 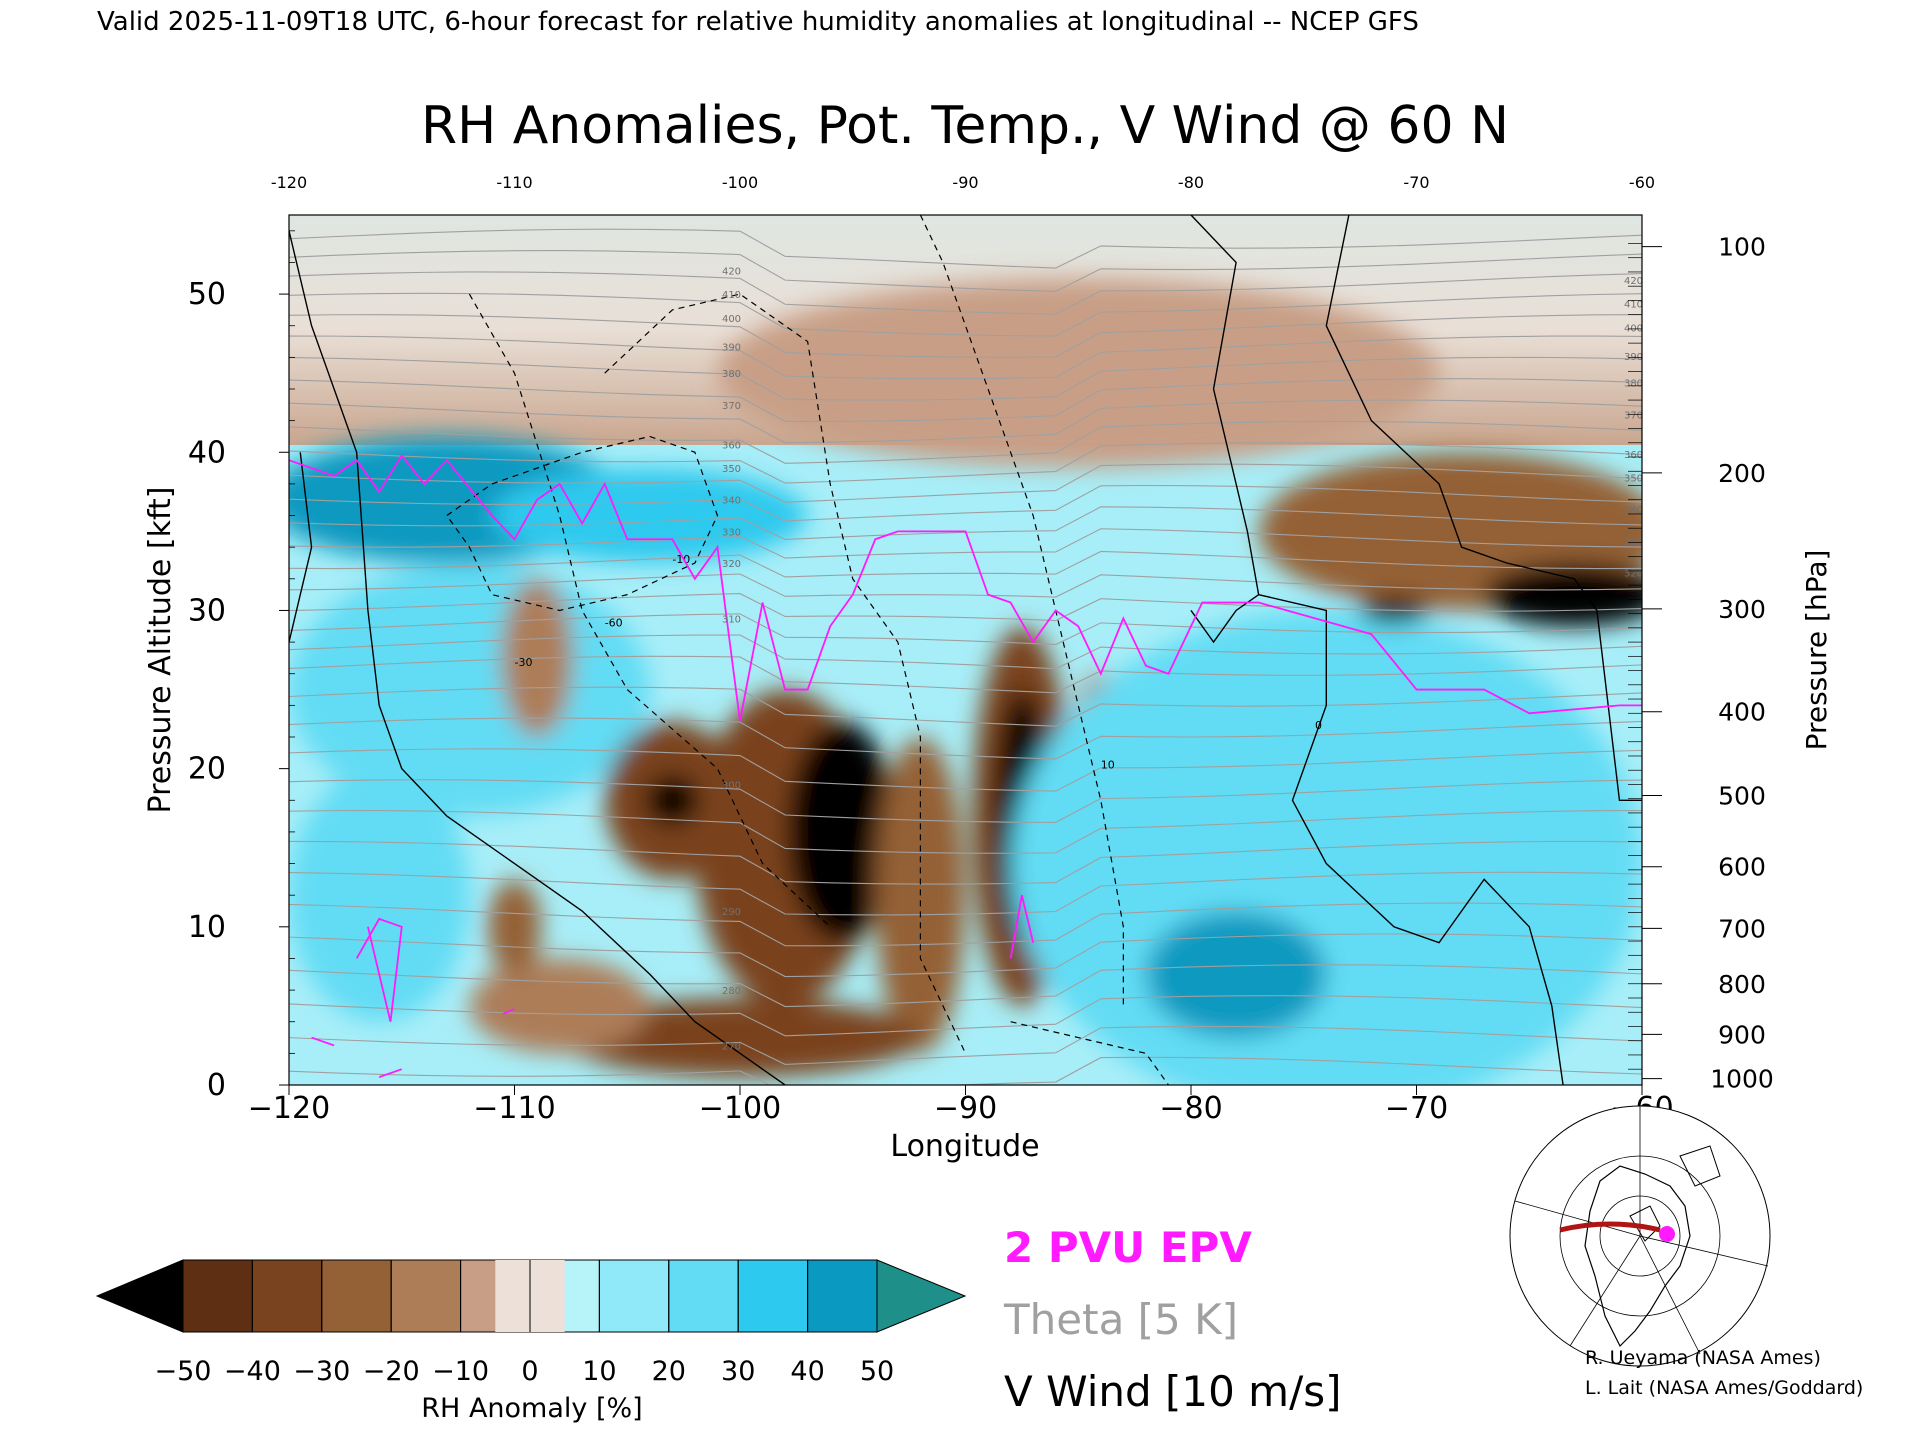 What do you see at coordinates (1128, 1247) in the screenshot?
I see `legend-epv: 2 PVU EPV` at bounding box center [1128, 1247].